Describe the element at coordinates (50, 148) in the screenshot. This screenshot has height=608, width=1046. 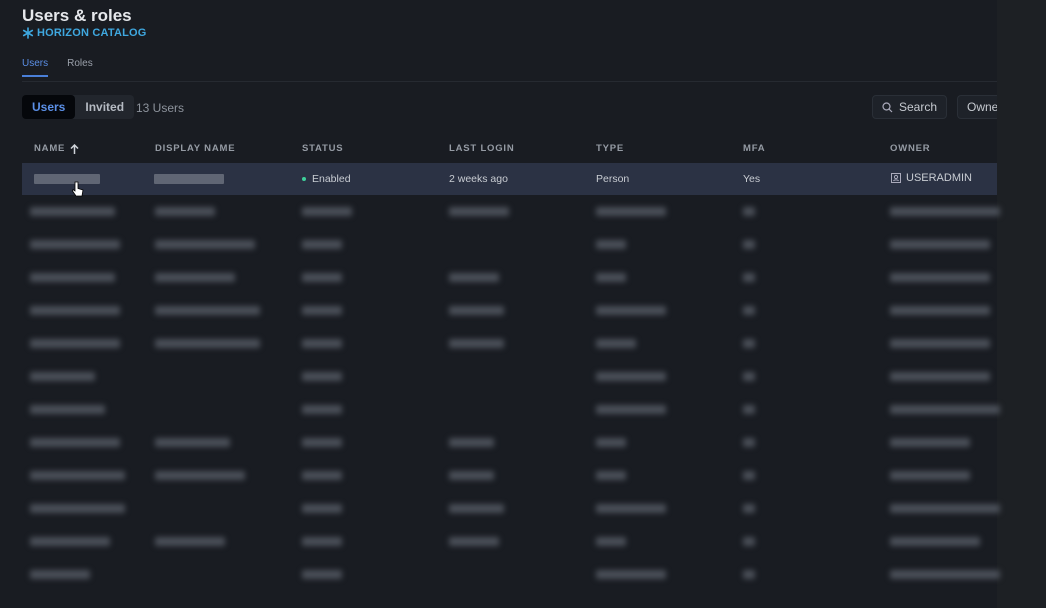
I see `column-label: NAME` at that location.